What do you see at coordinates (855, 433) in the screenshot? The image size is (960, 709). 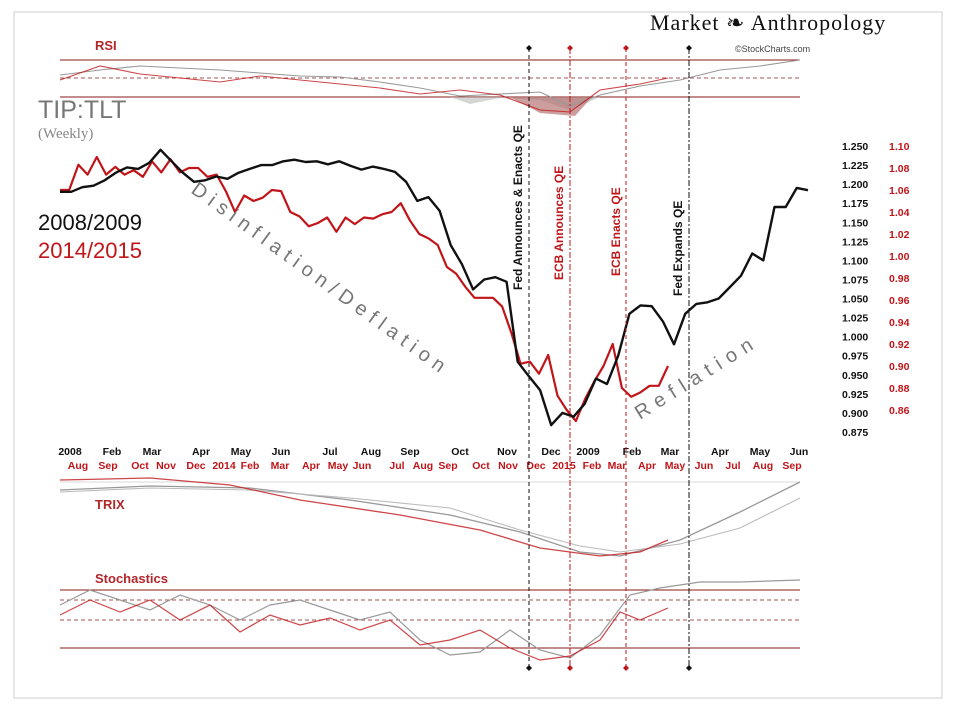 I see `left-axis-tick: 0.875` at bounding box center [855, 433].